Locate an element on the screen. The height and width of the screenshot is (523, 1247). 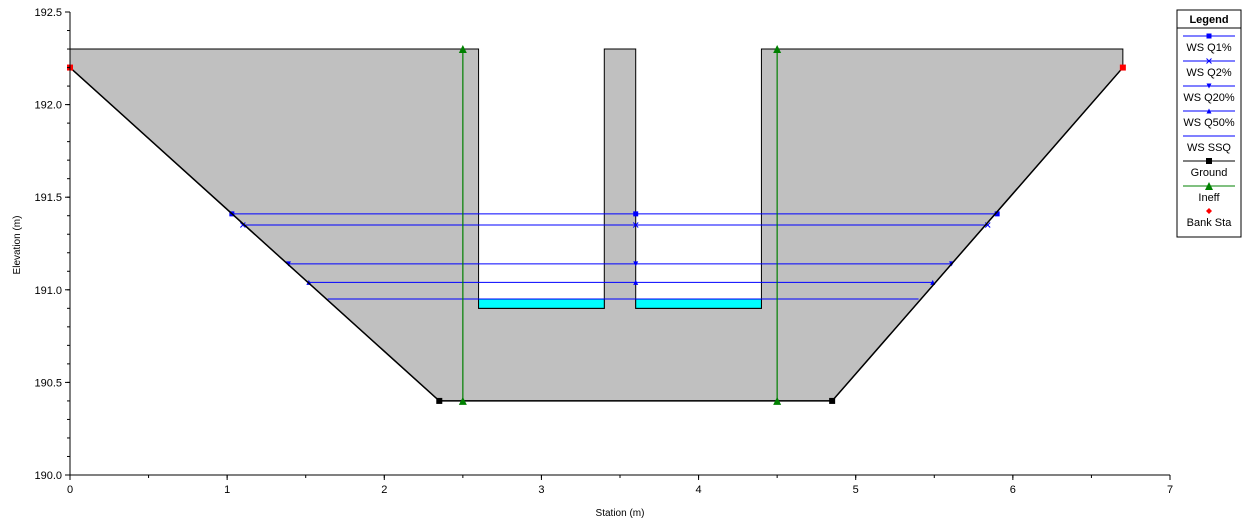
legend-entry-6-label: Ground is located at coordinates (1209, 173).